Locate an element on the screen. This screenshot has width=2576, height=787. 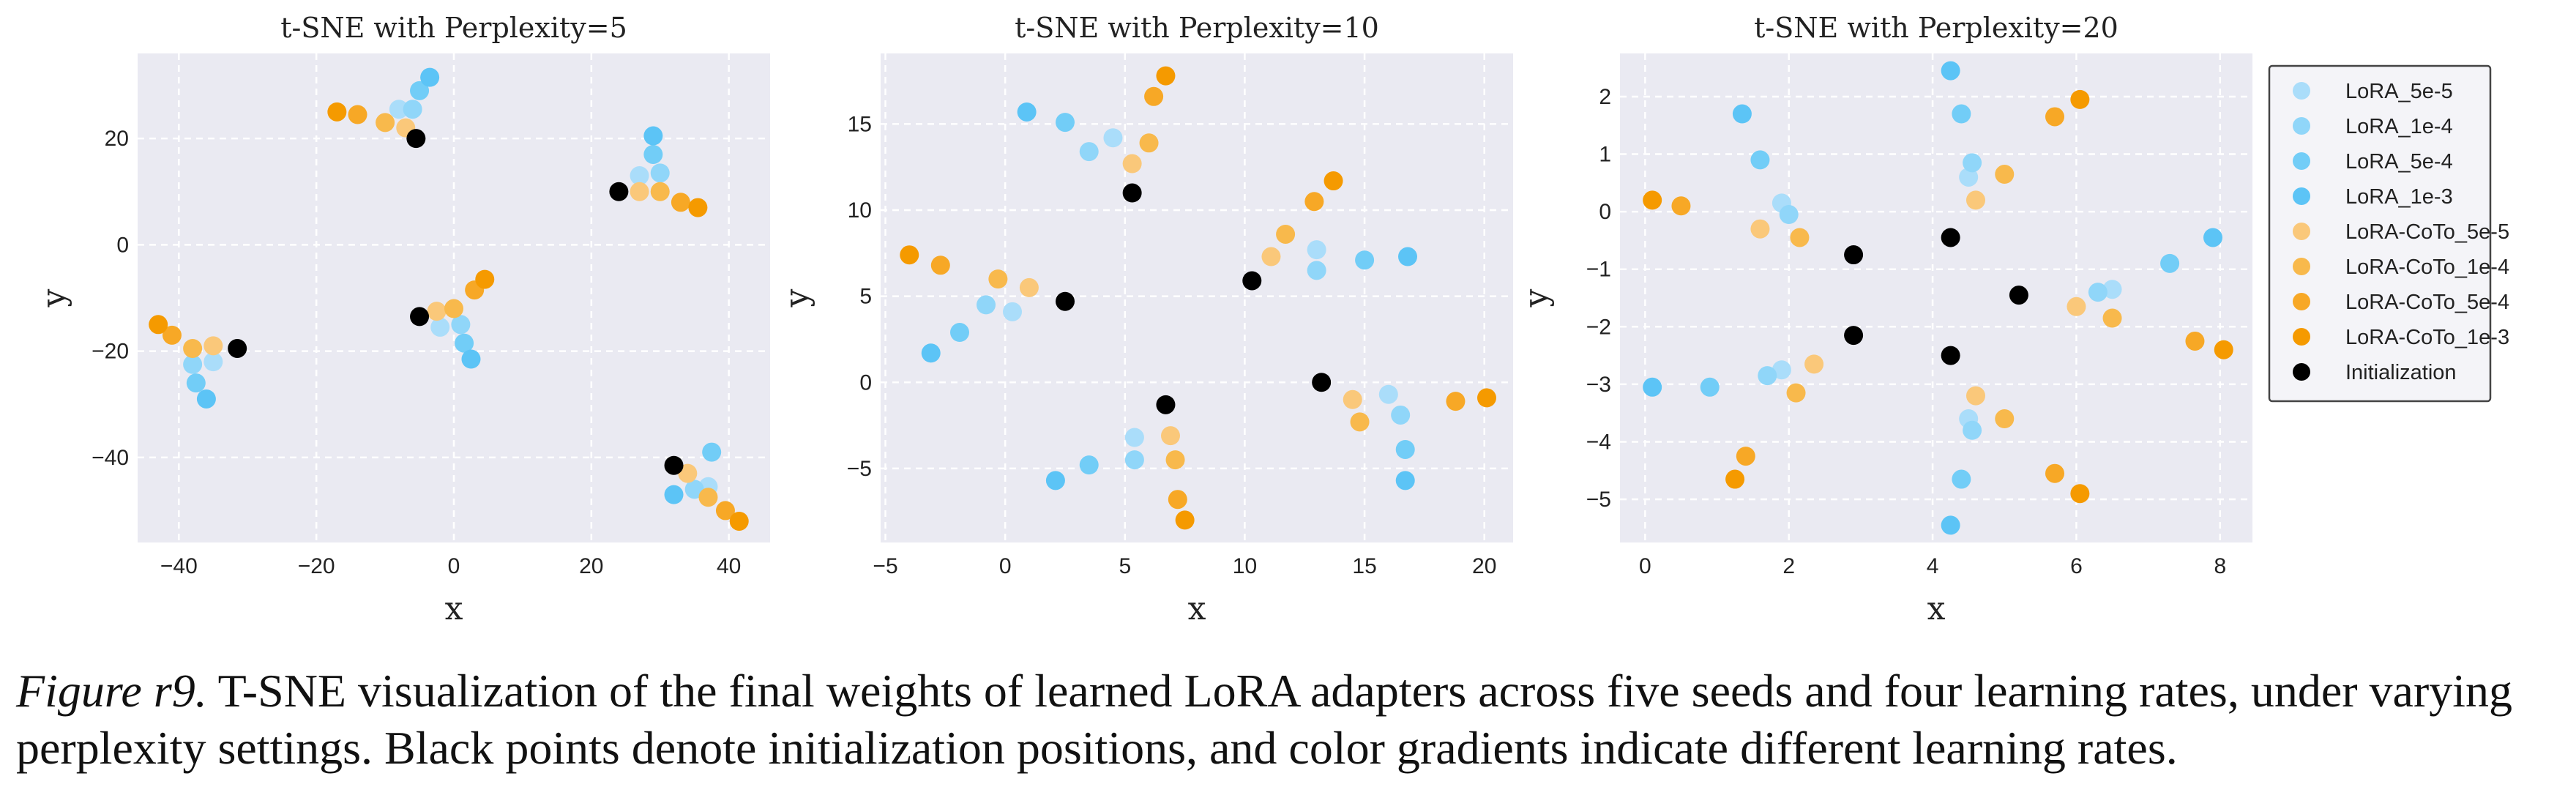
caption-label: Figure r9. is located at coordinates (111, 691).